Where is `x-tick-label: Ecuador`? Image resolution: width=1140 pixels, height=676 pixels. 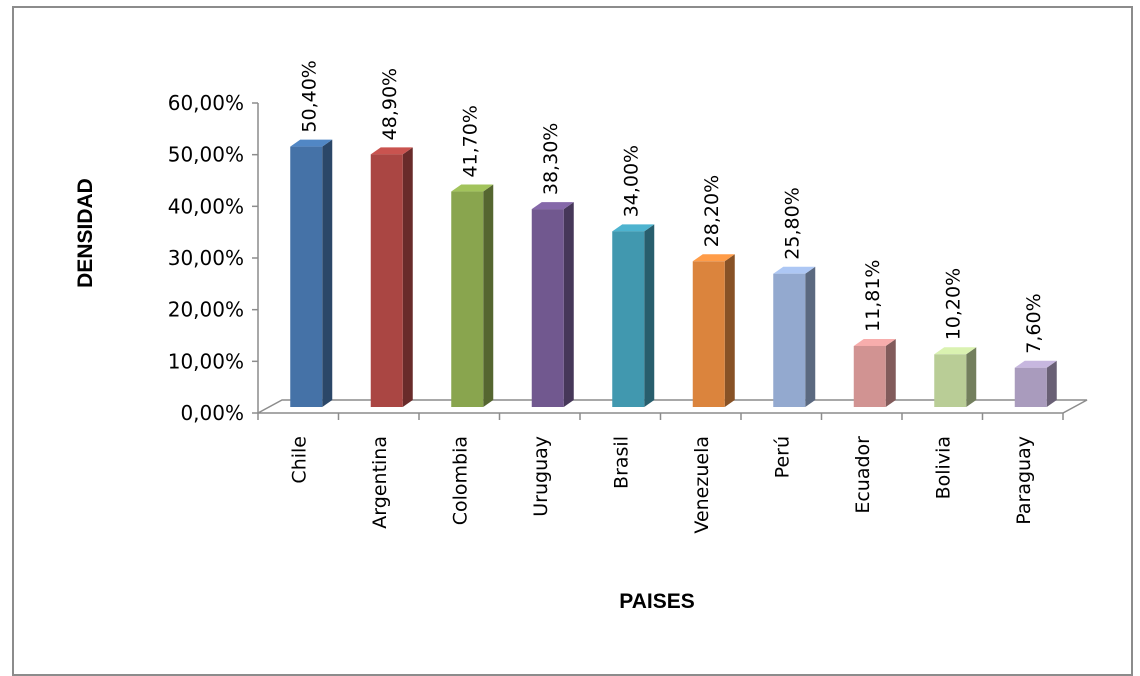
x-tick-label: Ecuador is located at coordinates (863, 475).